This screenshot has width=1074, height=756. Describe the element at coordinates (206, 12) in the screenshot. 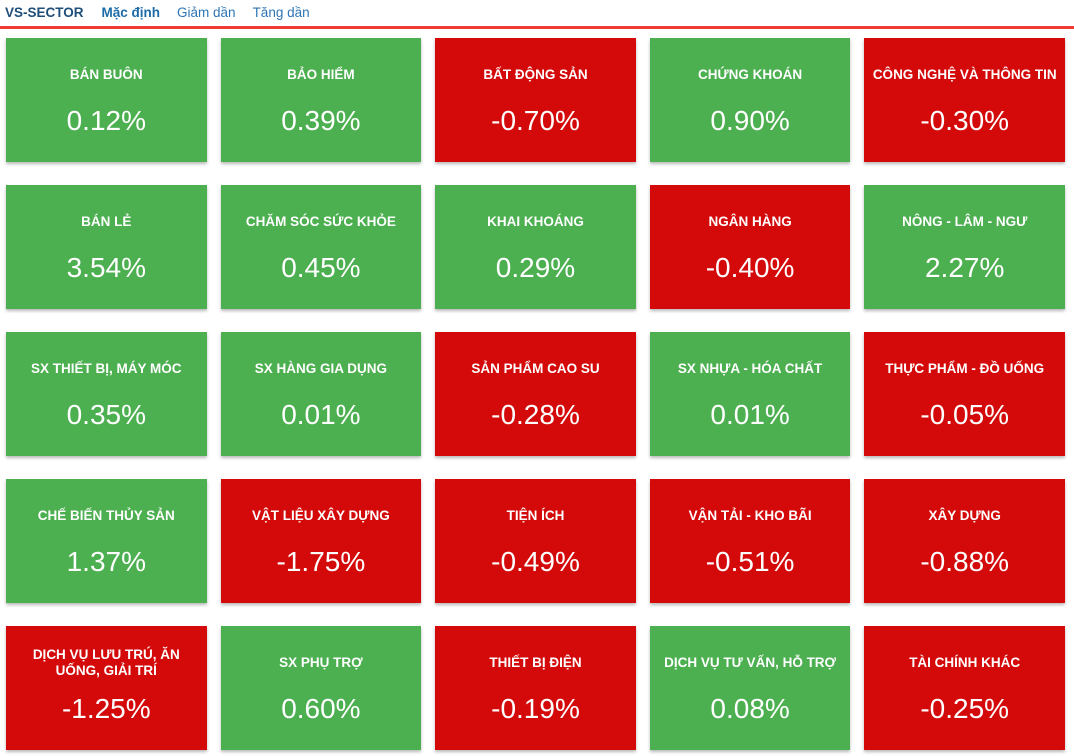

I see `sort-tab-descending: Giảm dần` at that location.